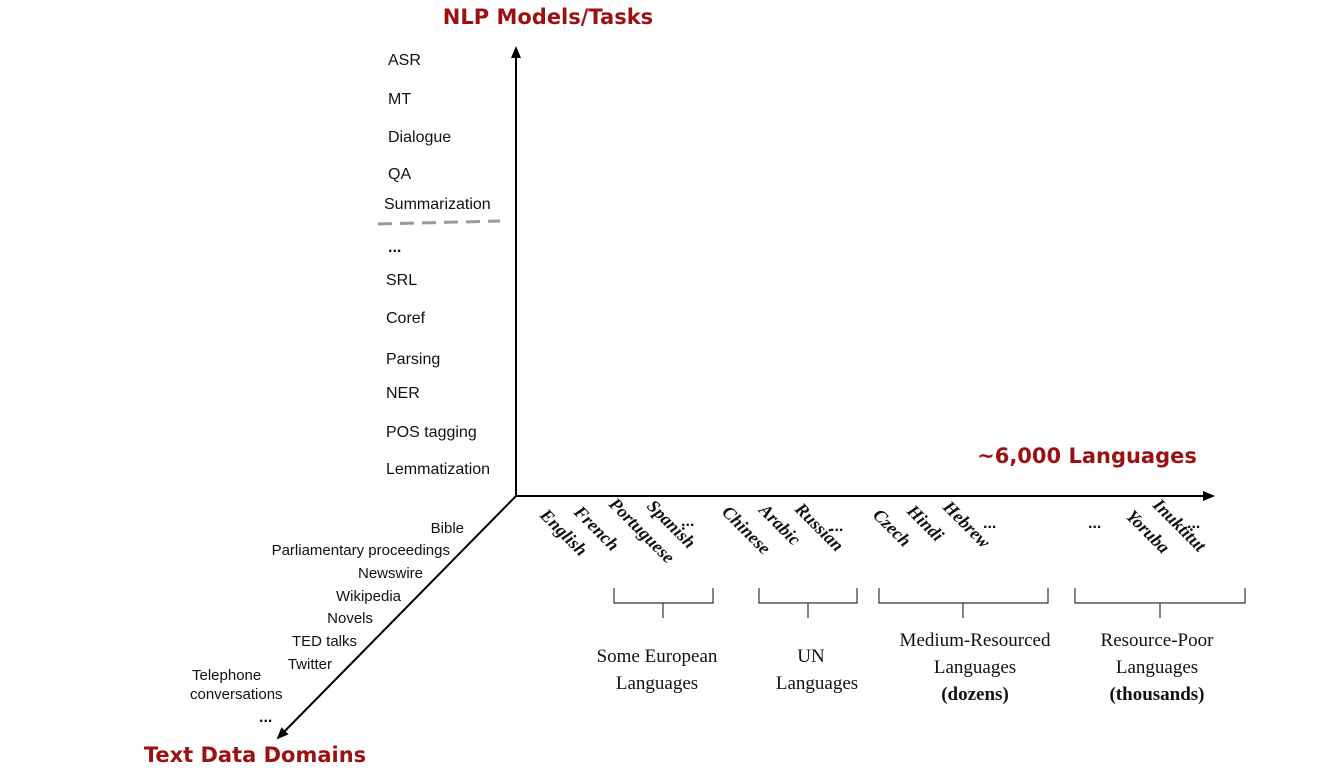 This screenshot has height=774, width=1341. I want to click on horizontal-axis-title: ~6,000 Languages, so click(1087, 456).